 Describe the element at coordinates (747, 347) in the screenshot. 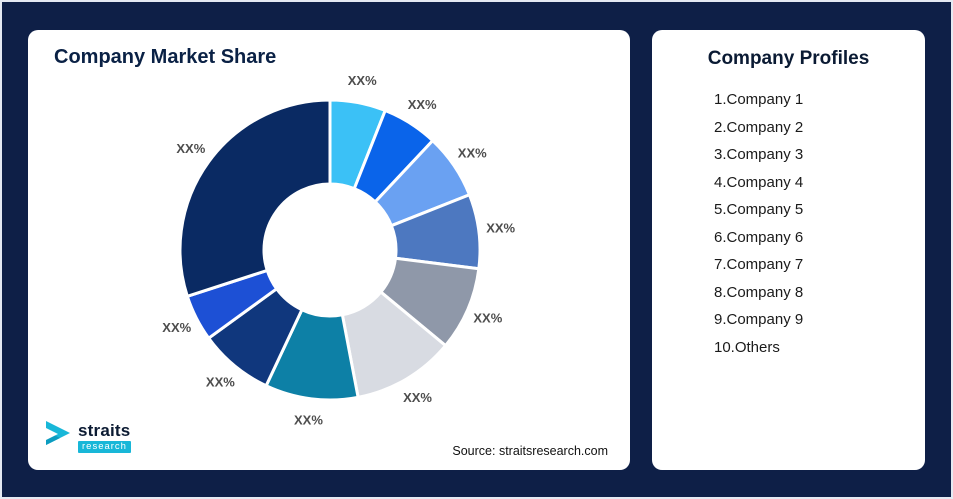

I see `profile-item: 10.Others` at that location.